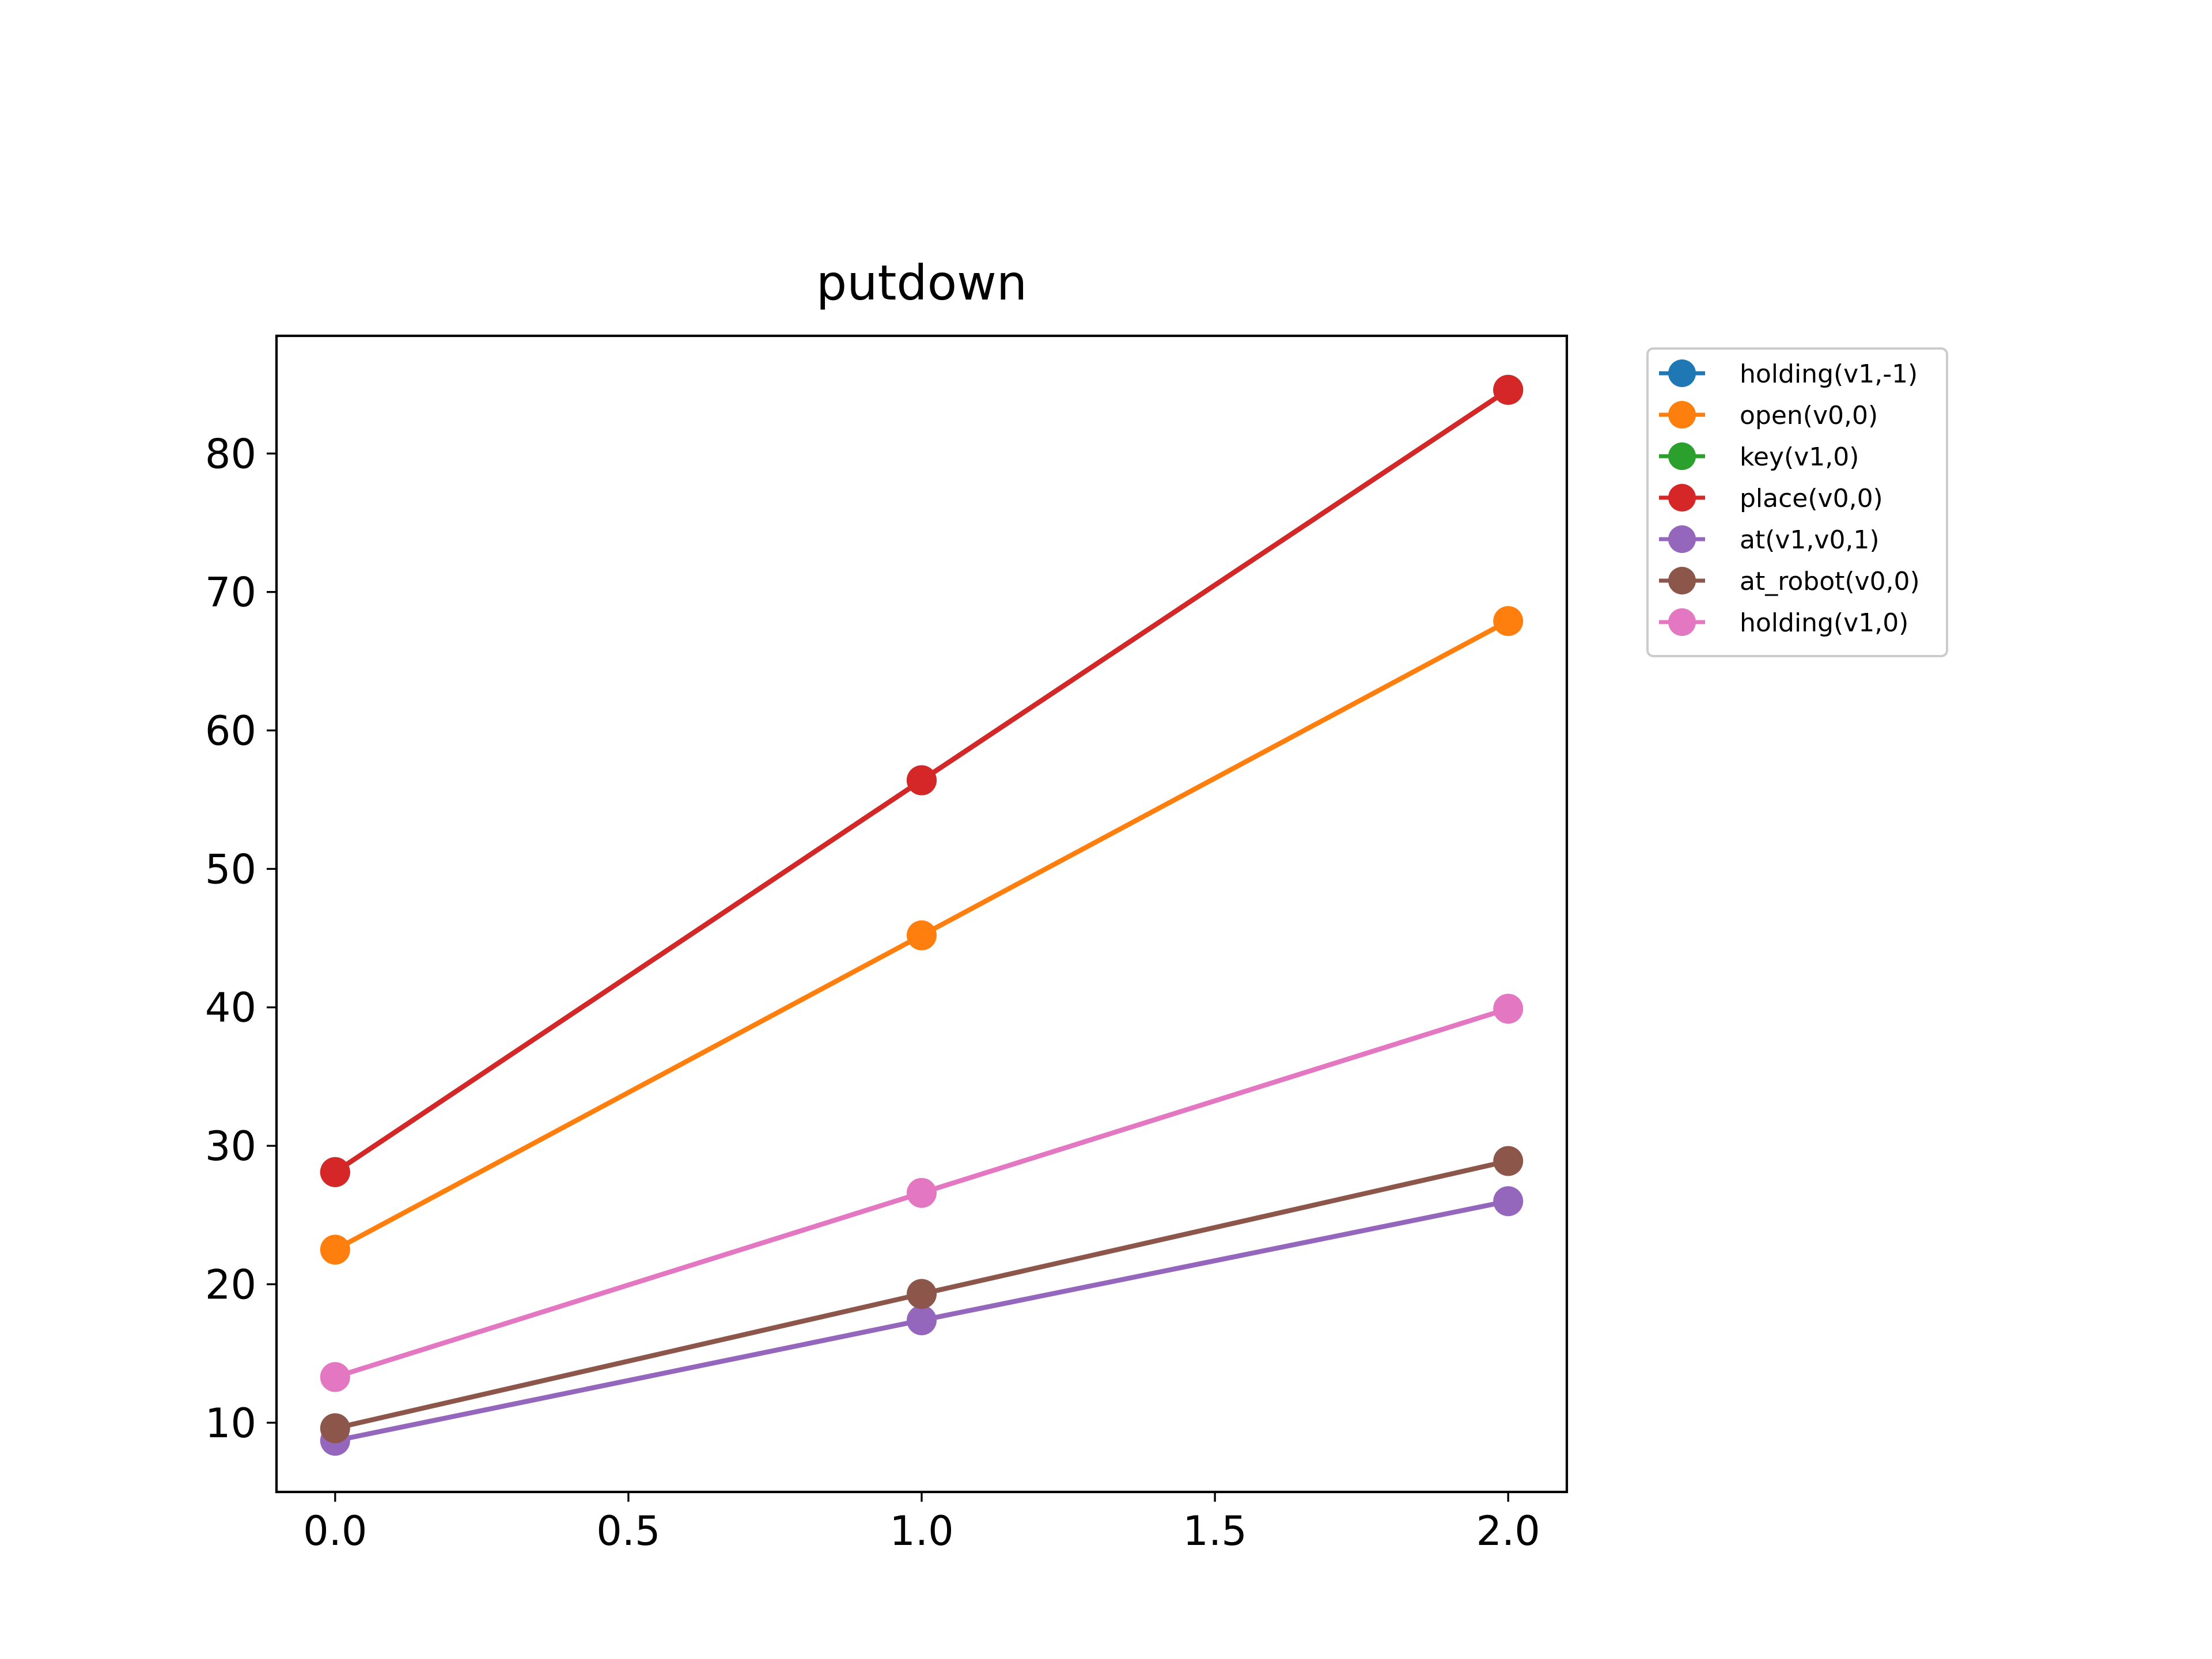  What do you see at coordinates (335, 1531) in the screenshot?
I see `x-tick-label: 0.0` at bounding box center [335, 1531].